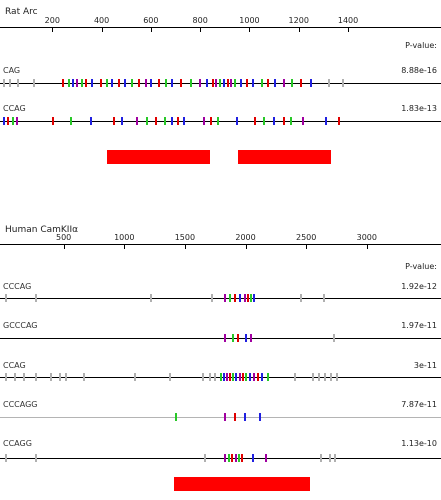 This screenshot has width=441, height=500. I want to click on scale-tick-label: 2000, so click(245, 237).